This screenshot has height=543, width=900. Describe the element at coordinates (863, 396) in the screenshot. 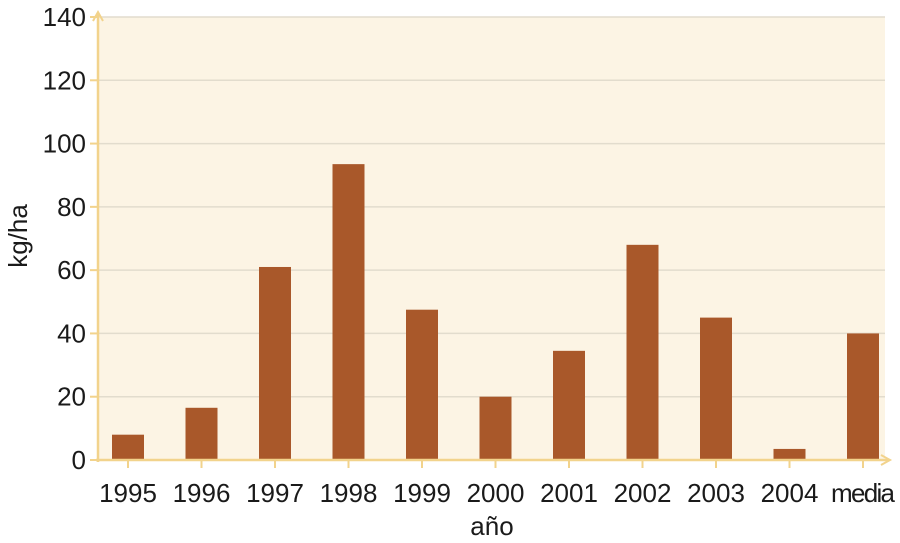

I see `bar-media` at that location.